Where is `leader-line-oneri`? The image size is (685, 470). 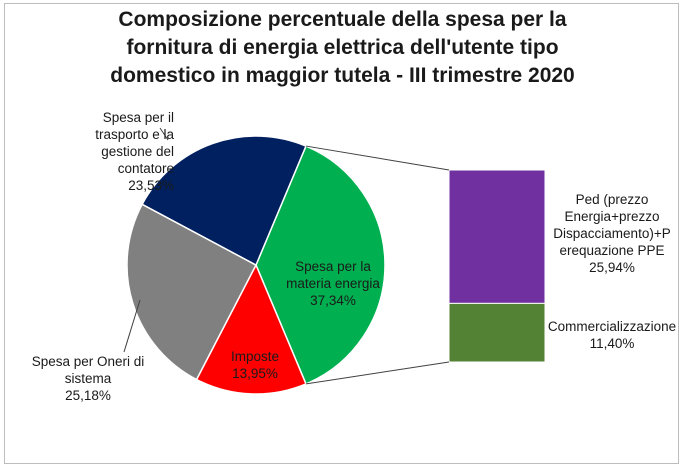 leader-line-oneri is located at coordinates (132, 326).